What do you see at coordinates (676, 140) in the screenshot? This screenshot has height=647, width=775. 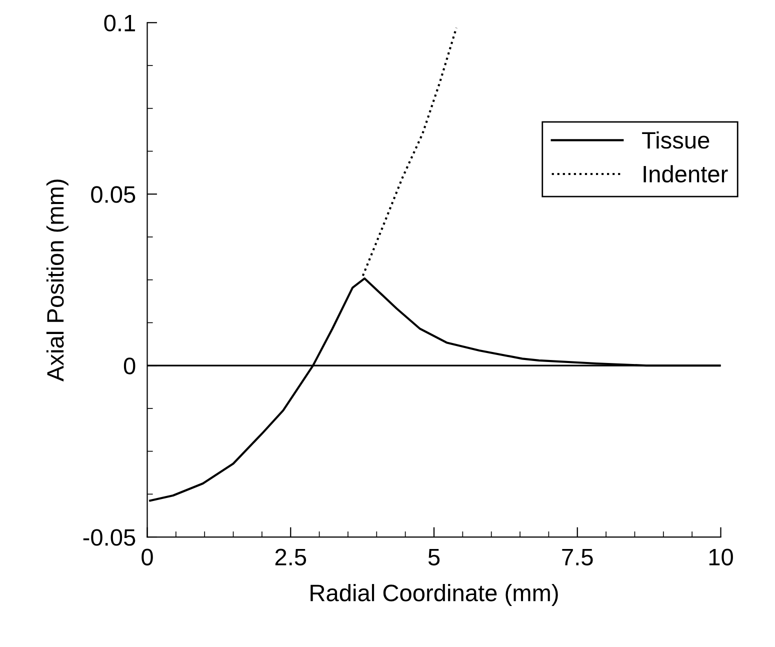 I see `legend-label: Tissue` at bounding box center [676, 140].